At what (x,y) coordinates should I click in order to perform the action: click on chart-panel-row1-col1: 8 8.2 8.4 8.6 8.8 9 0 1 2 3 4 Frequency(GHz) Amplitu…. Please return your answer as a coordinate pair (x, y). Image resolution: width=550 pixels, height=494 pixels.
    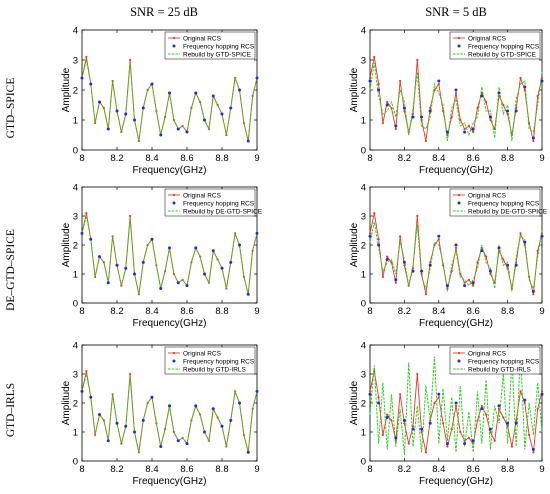
    Looking at the image, I should click on (160, 101).